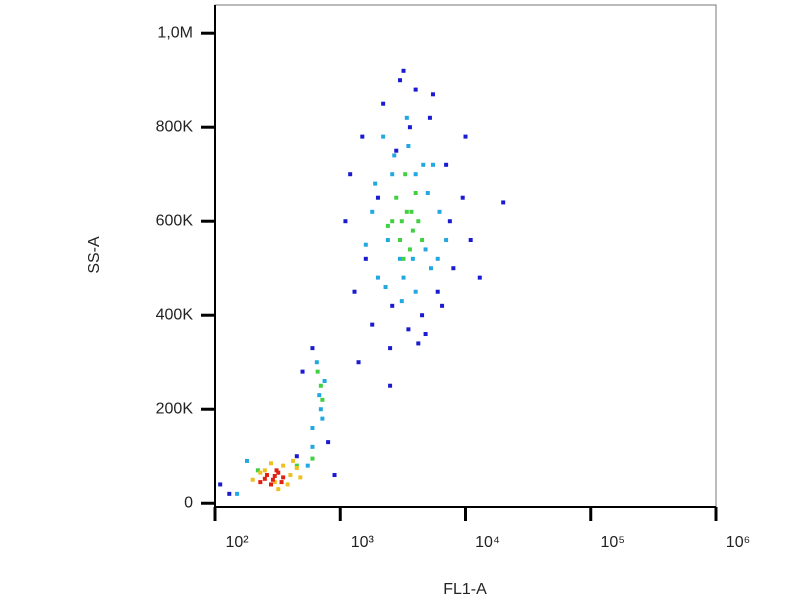 Image resolution: width=800 pixels, height=605 pixels. What do you see at coordinates (363, 542) in the screenshot?
I see `x-tick-label: 10³` at bounding box center [363, 542].